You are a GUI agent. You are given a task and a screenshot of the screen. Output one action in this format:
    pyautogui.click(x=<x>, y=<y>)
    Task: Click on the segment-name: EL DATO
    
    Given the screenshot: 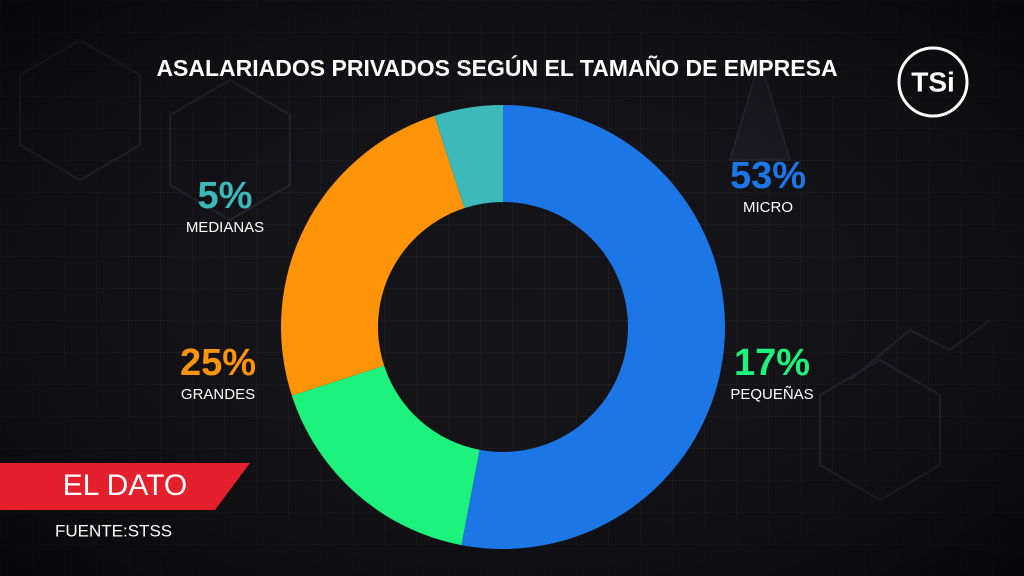 What is the action you would take?
    pyautogui.click(x=125, y=485)
    